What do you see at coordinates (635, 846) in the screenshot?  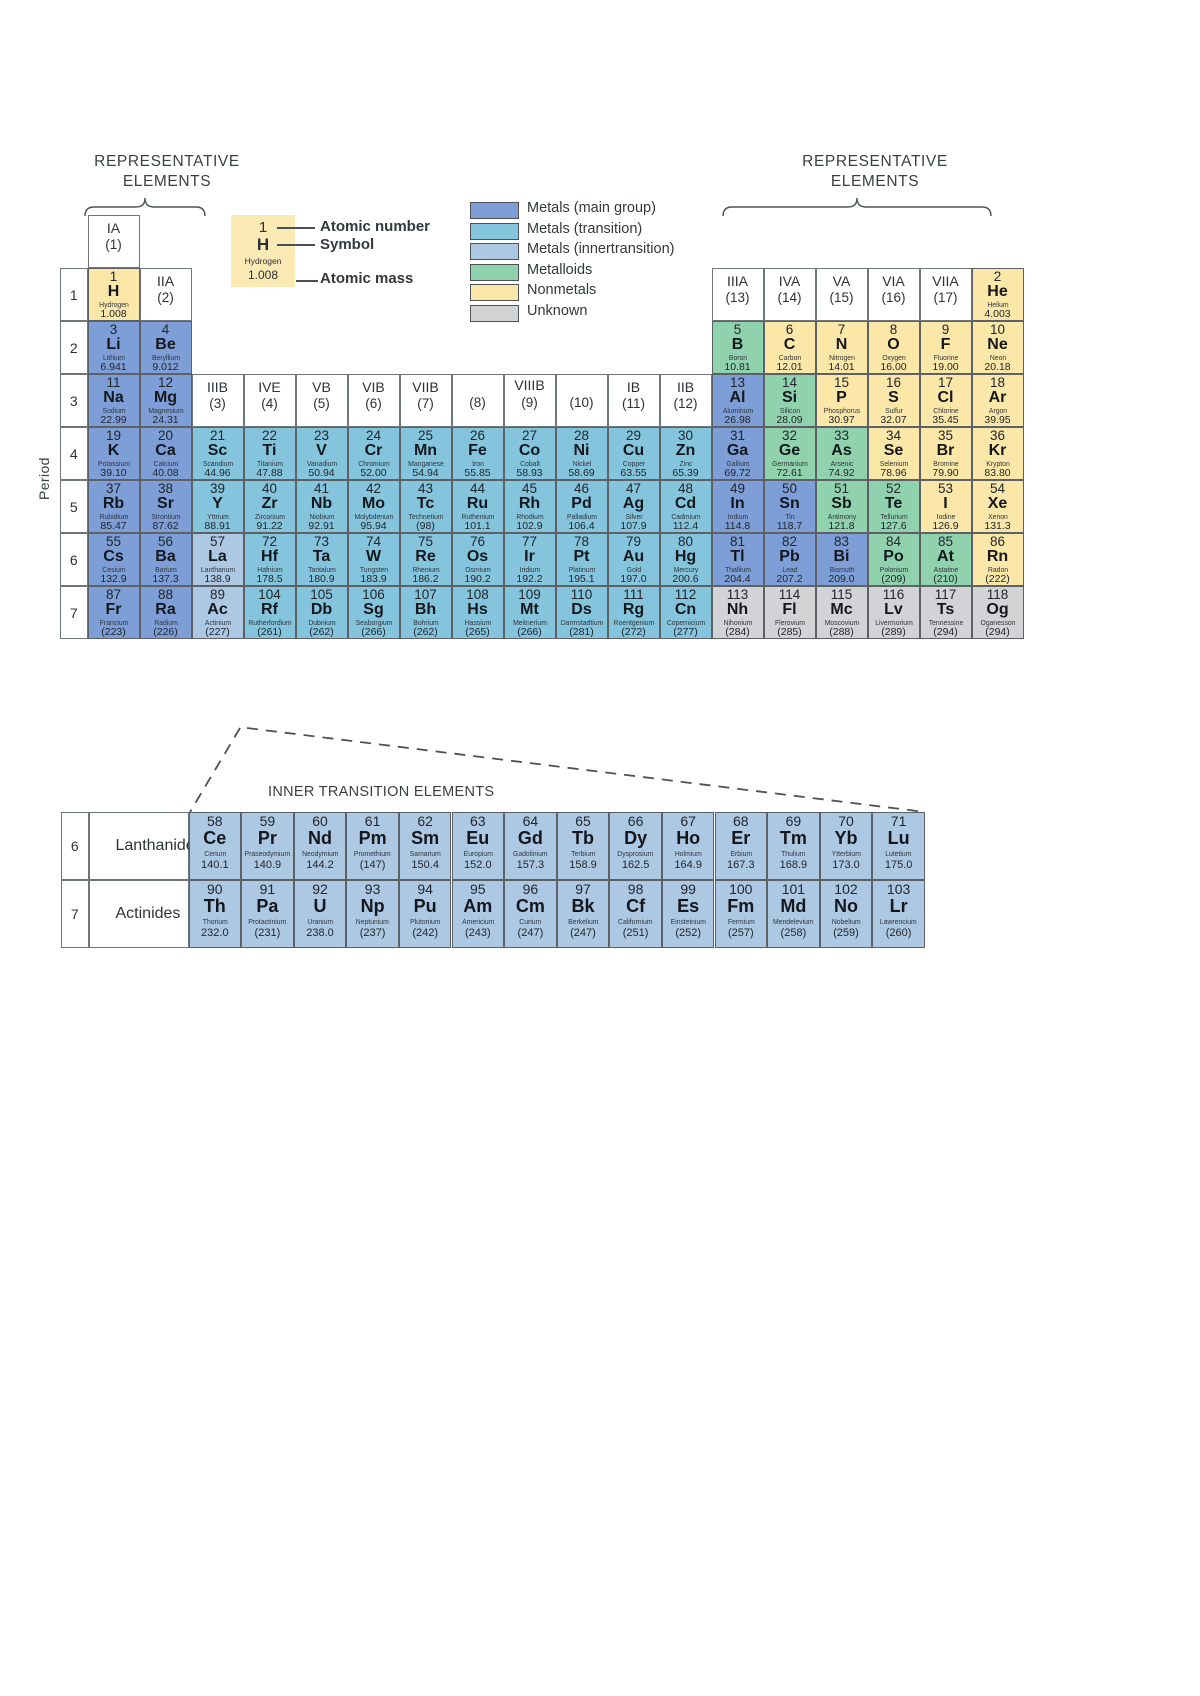 I see `element-cell-Dy: 66 Dy Dysprosium 162.5` at bounding box center [635, 846].